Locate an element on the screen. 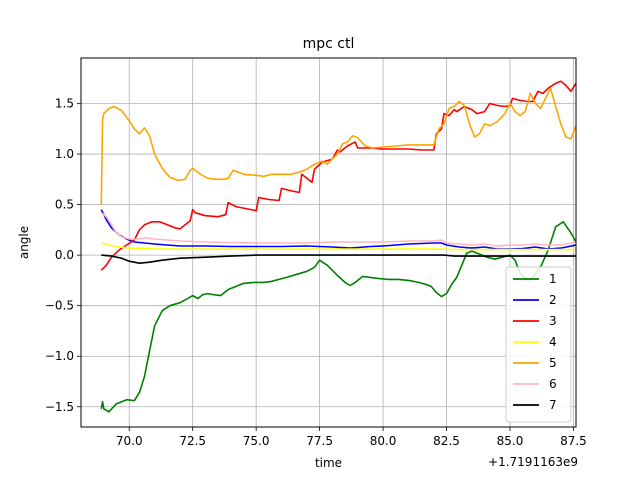 The image size is (640, 480). legend-box is located at coordinates (538, 344).